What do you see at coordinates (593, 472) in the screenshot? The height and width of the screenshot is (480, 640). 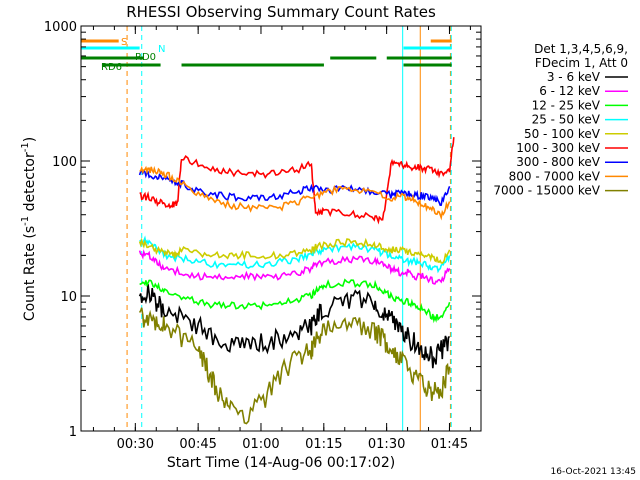 I see `footer-timestamp: 16-Oct-2021 13:45` at bounding box center [593, 472].